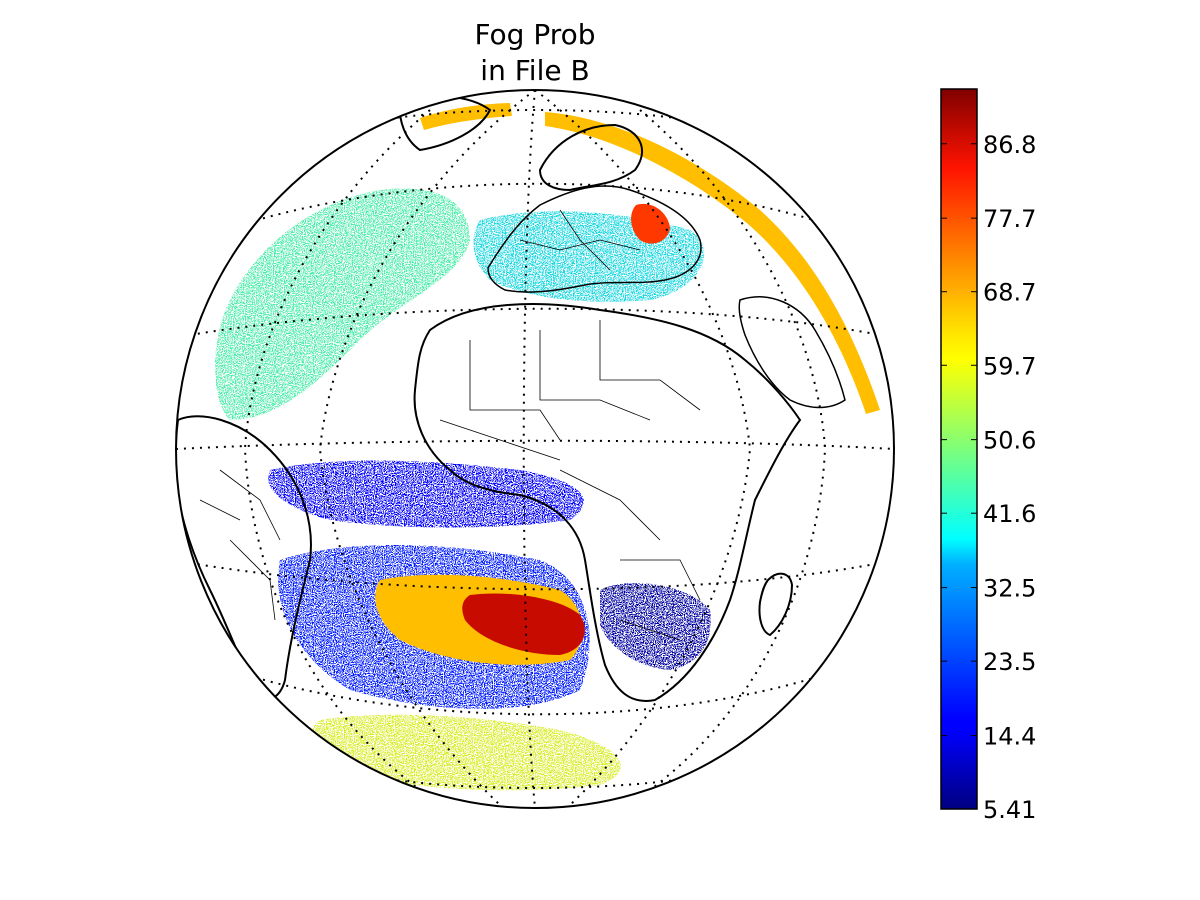  What do you see at coordinates (342, 304) in the screenshot?
I see `region-north-atlantic-band` at bounding box center [342, 304].